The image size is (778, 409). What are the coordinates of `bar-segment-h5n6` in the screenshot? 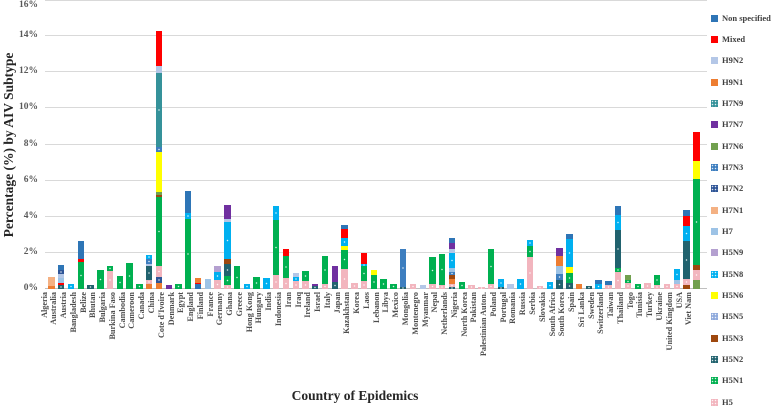 It's located at (696, 169).